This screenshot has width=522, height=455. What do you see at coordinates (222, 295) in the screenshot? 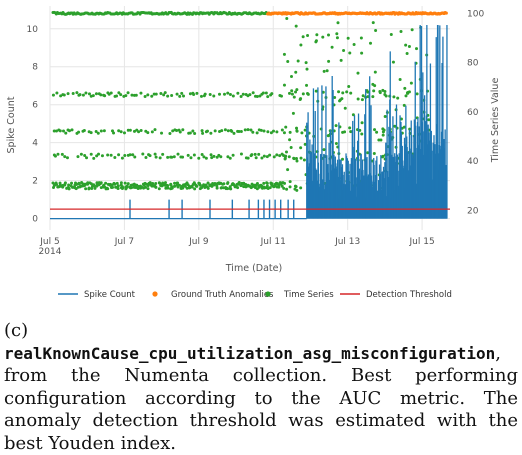
I see `legend-label: Ground Truth Anomalies` at bounding box center [222, 295].